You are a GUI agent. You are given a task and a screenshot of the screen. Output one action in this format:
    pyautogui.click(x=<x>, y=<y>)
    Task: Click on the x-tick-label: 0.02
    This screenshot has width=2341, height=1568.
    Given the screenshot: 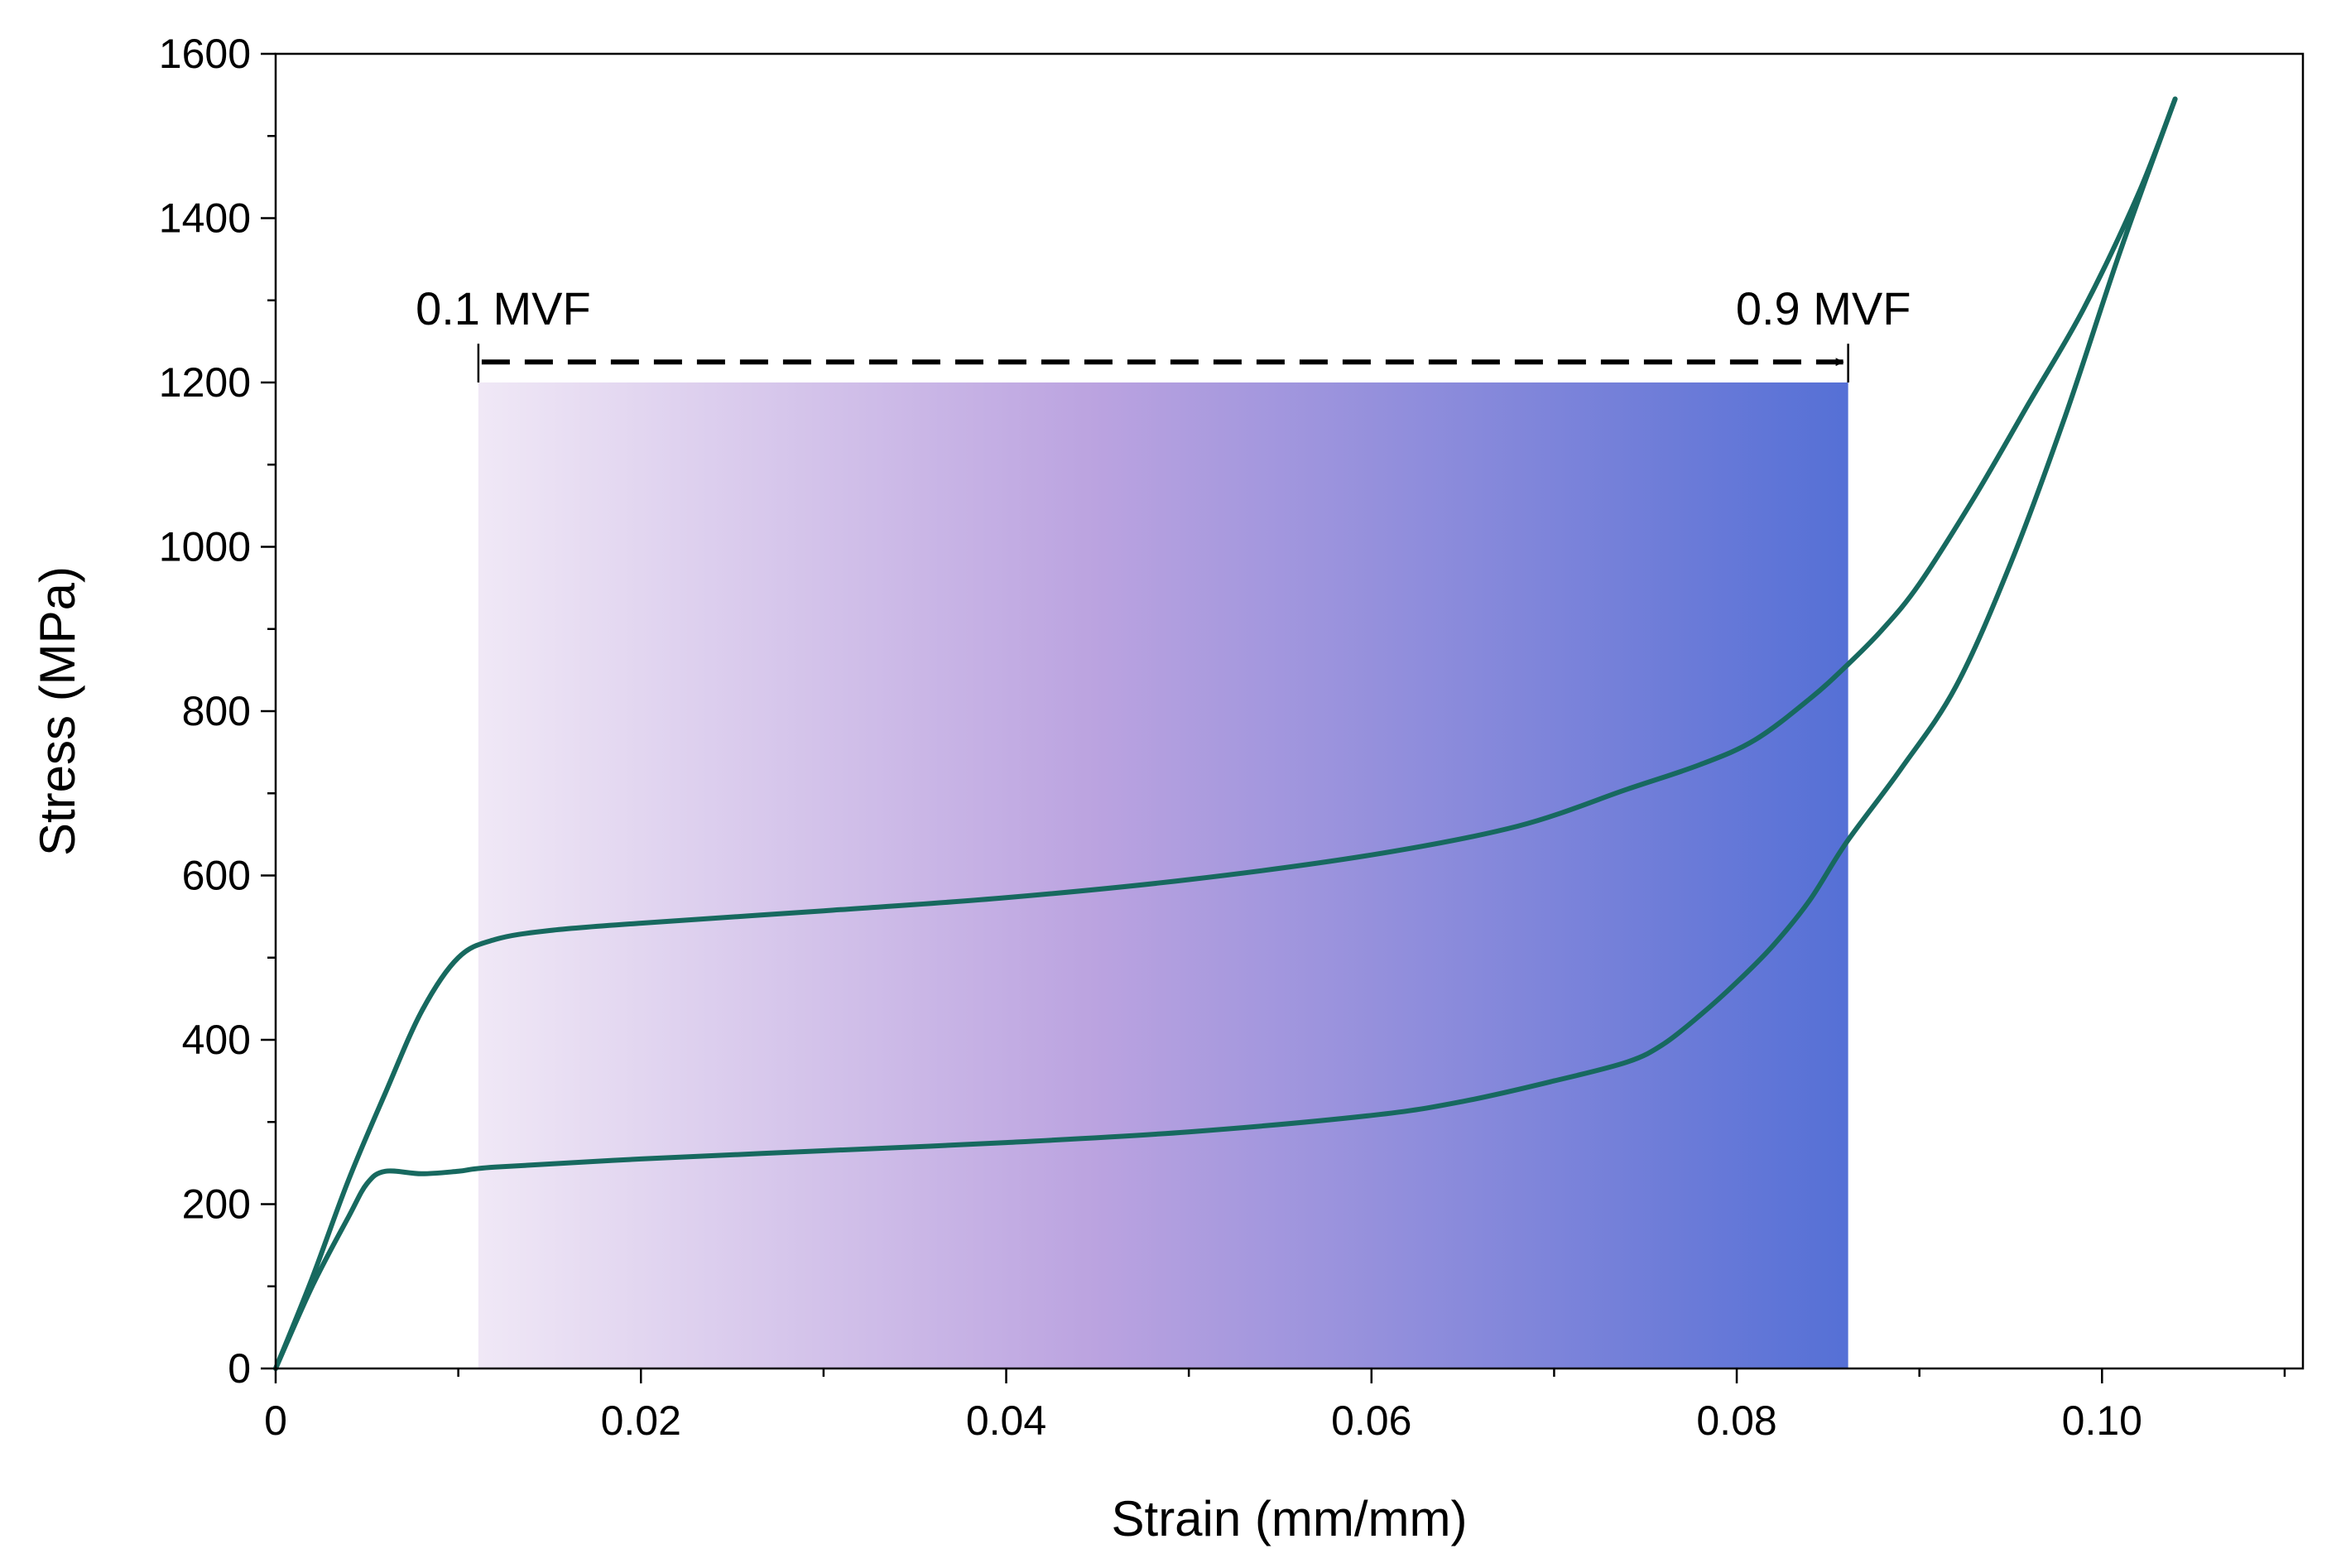 What is the action you would take?
    pyautogui.click(x=641, y=1420)
    